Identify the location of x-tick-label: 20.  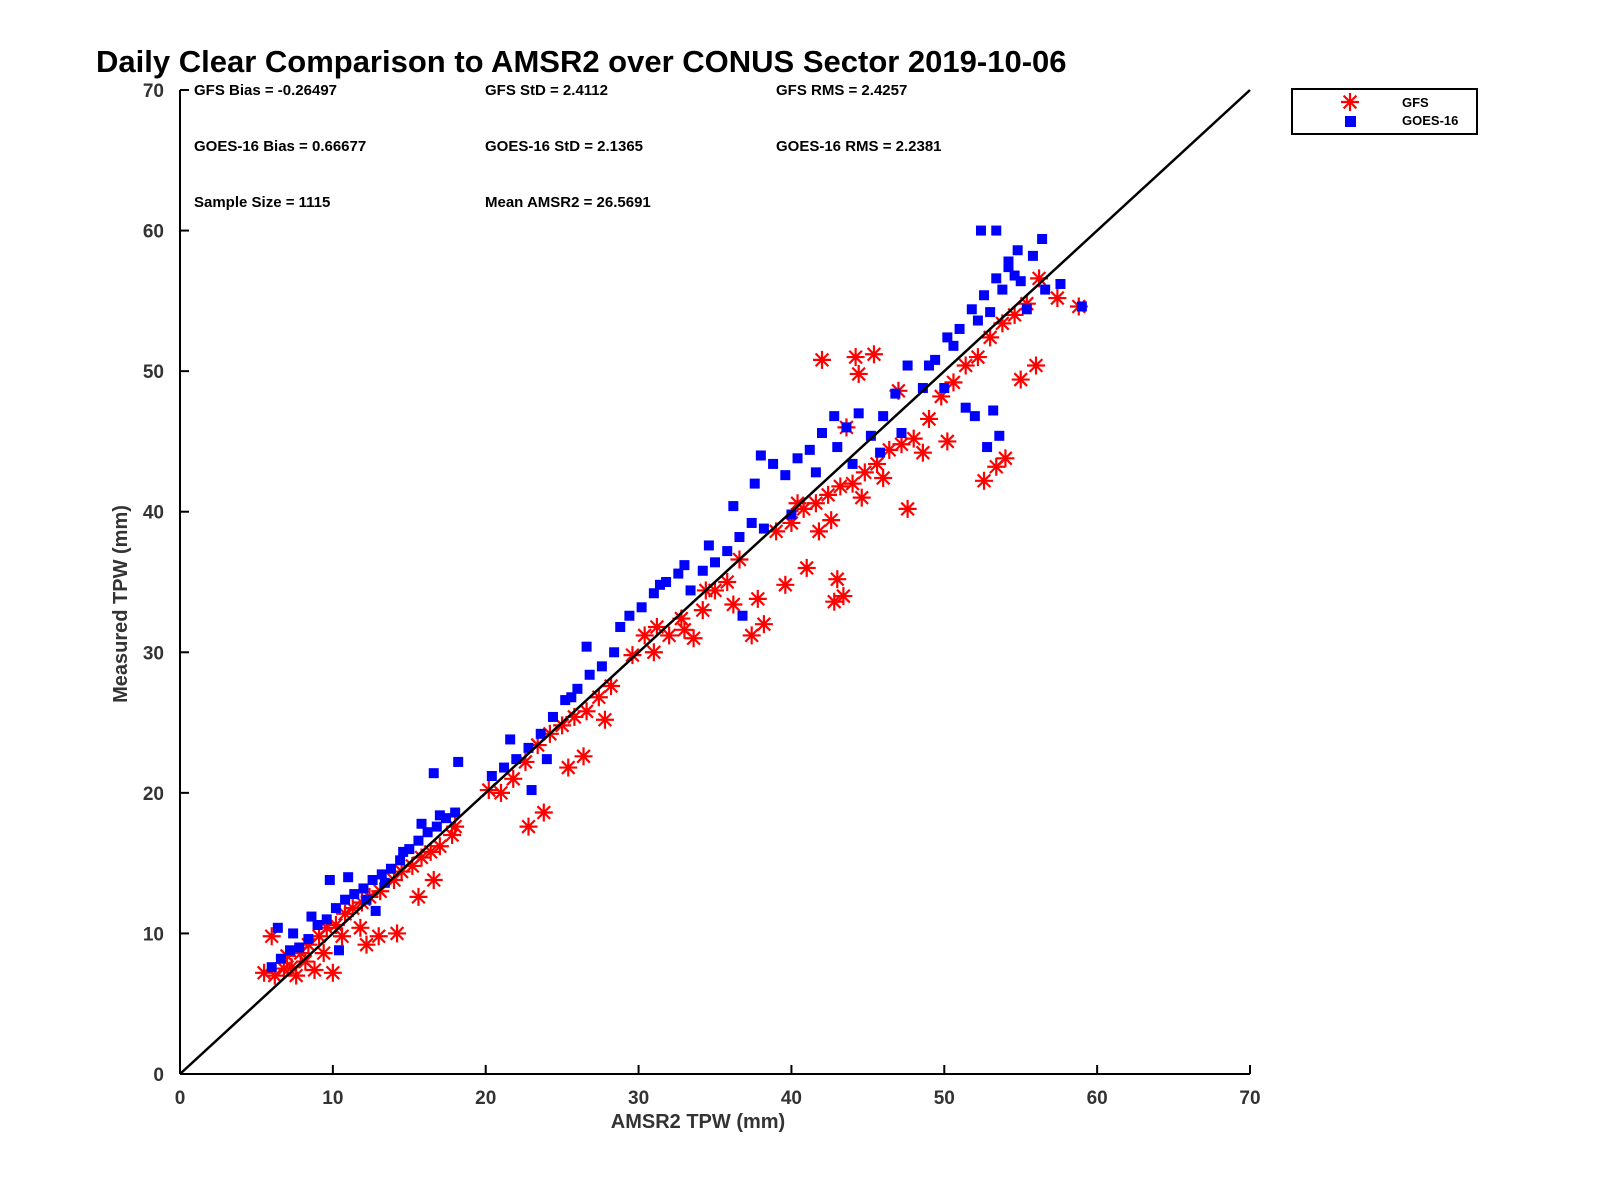
(485, 1098).